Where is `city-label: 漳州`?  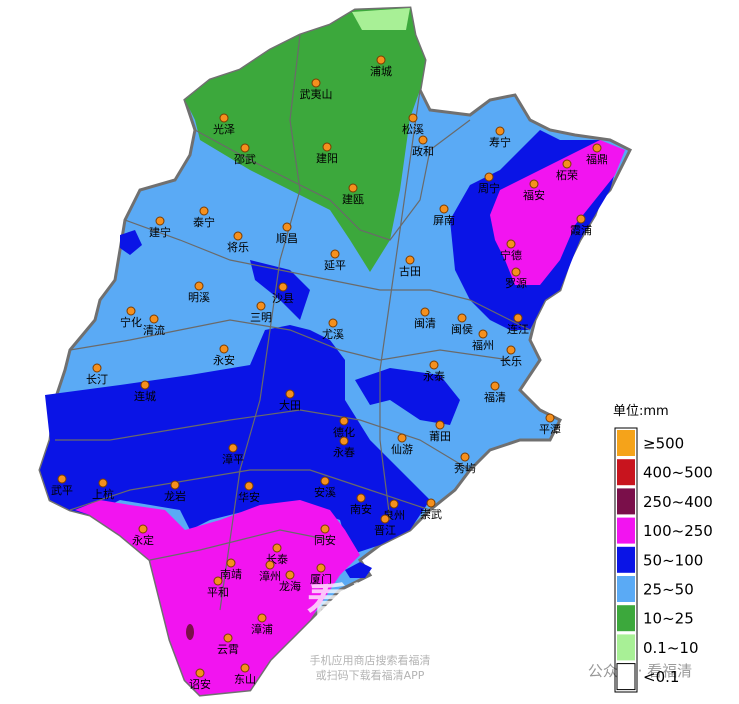
city-label: 漳州 is located at coordinates (270, 576).